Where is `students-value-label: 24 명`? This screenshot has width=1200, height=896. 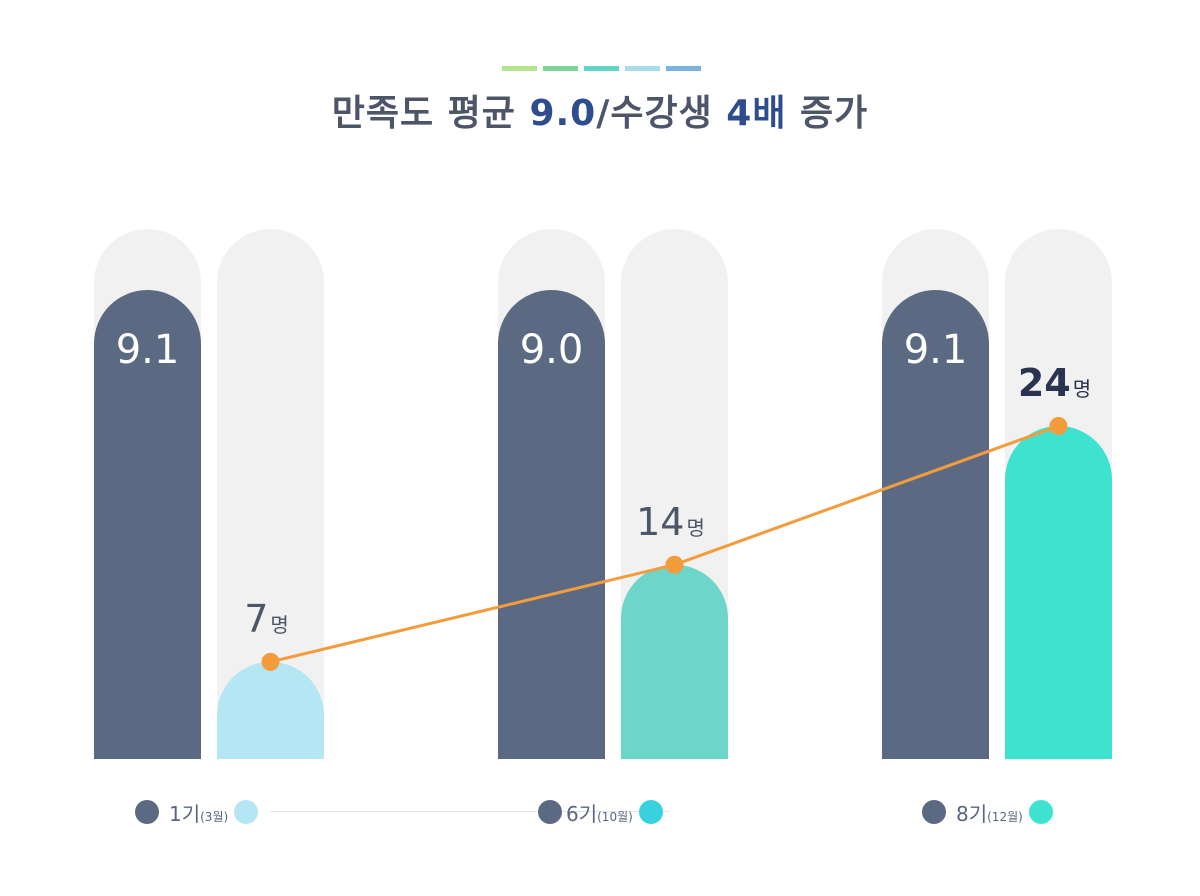
students-value-label: 24 명 is located at coordinates (1054, 383).